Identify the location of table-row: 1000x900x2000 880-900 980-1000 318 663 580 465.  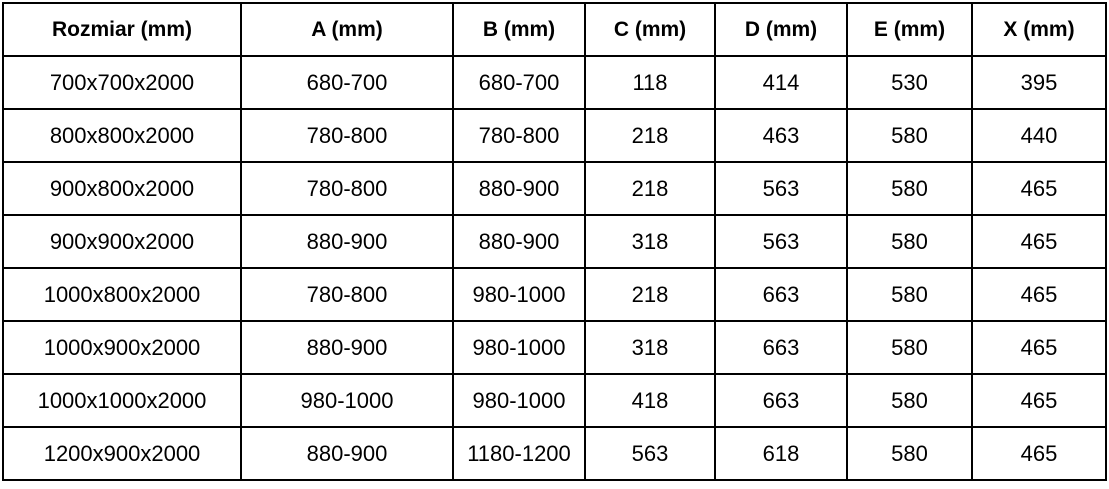
(554, 347).